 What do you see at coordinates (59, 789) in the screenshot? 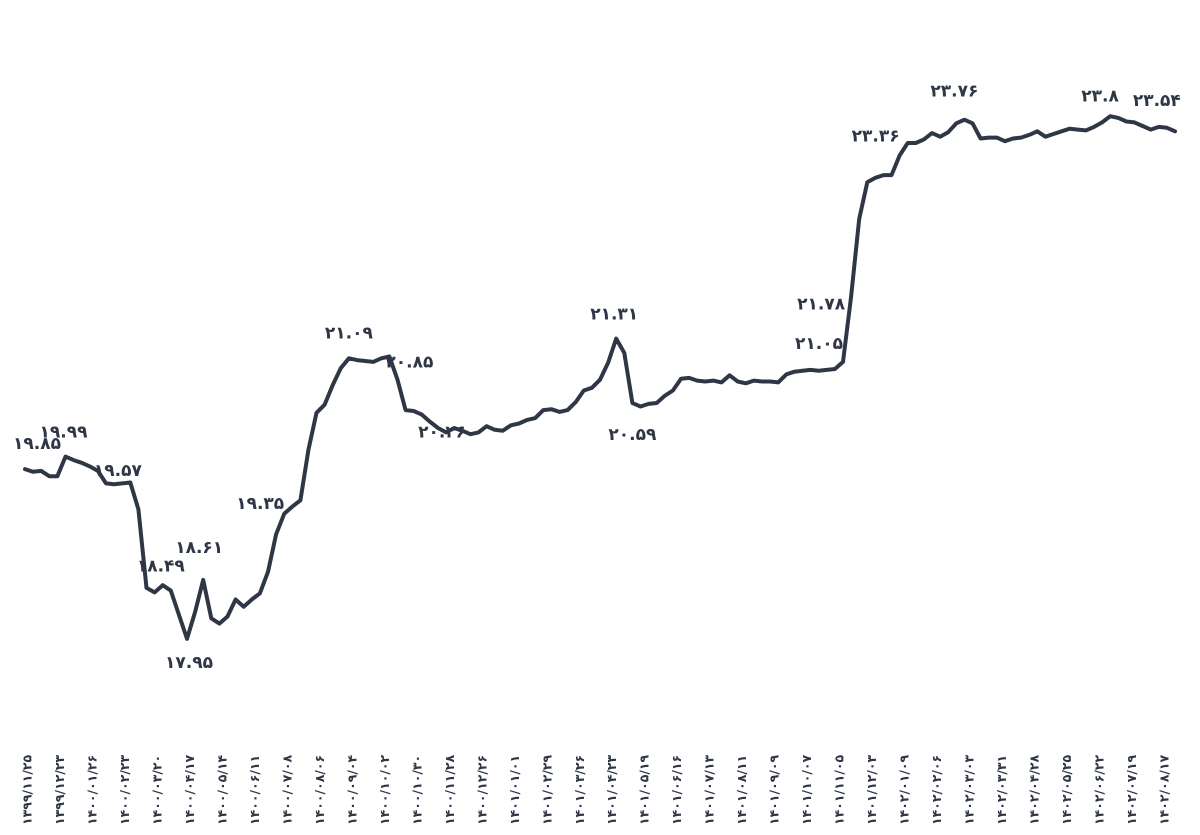
I see `x-tick-label: ۱۳۹۹/۱۲/۲۳` at bounding box center [59, 789].